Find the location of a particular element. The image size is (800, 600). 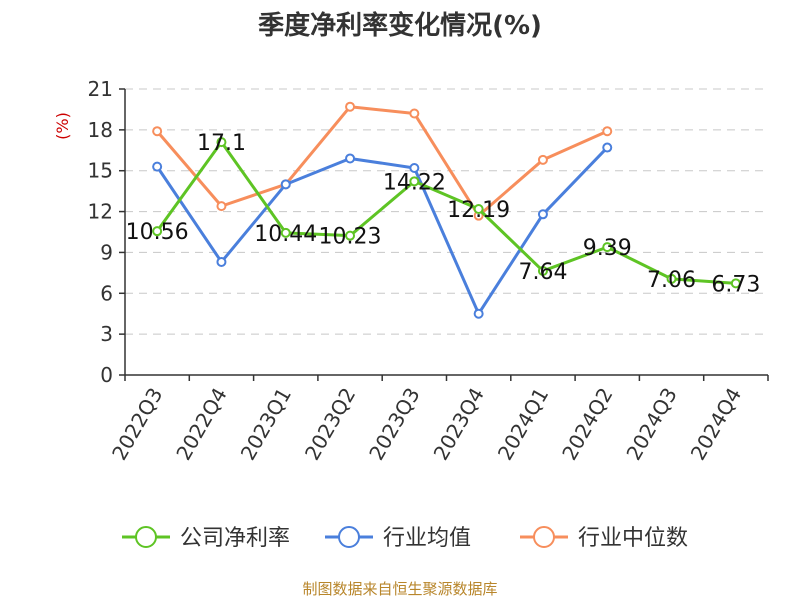

legend-item-2: 行业中位数 is located at coordinates (604, 538).